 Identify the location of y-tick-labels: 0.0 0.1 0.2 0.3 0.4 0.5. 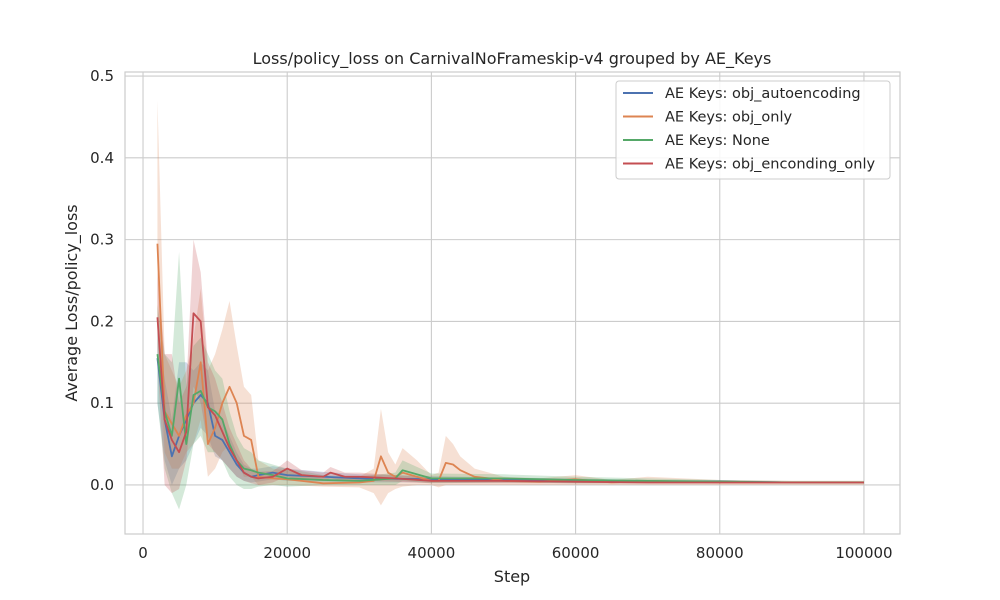
(102, 280).